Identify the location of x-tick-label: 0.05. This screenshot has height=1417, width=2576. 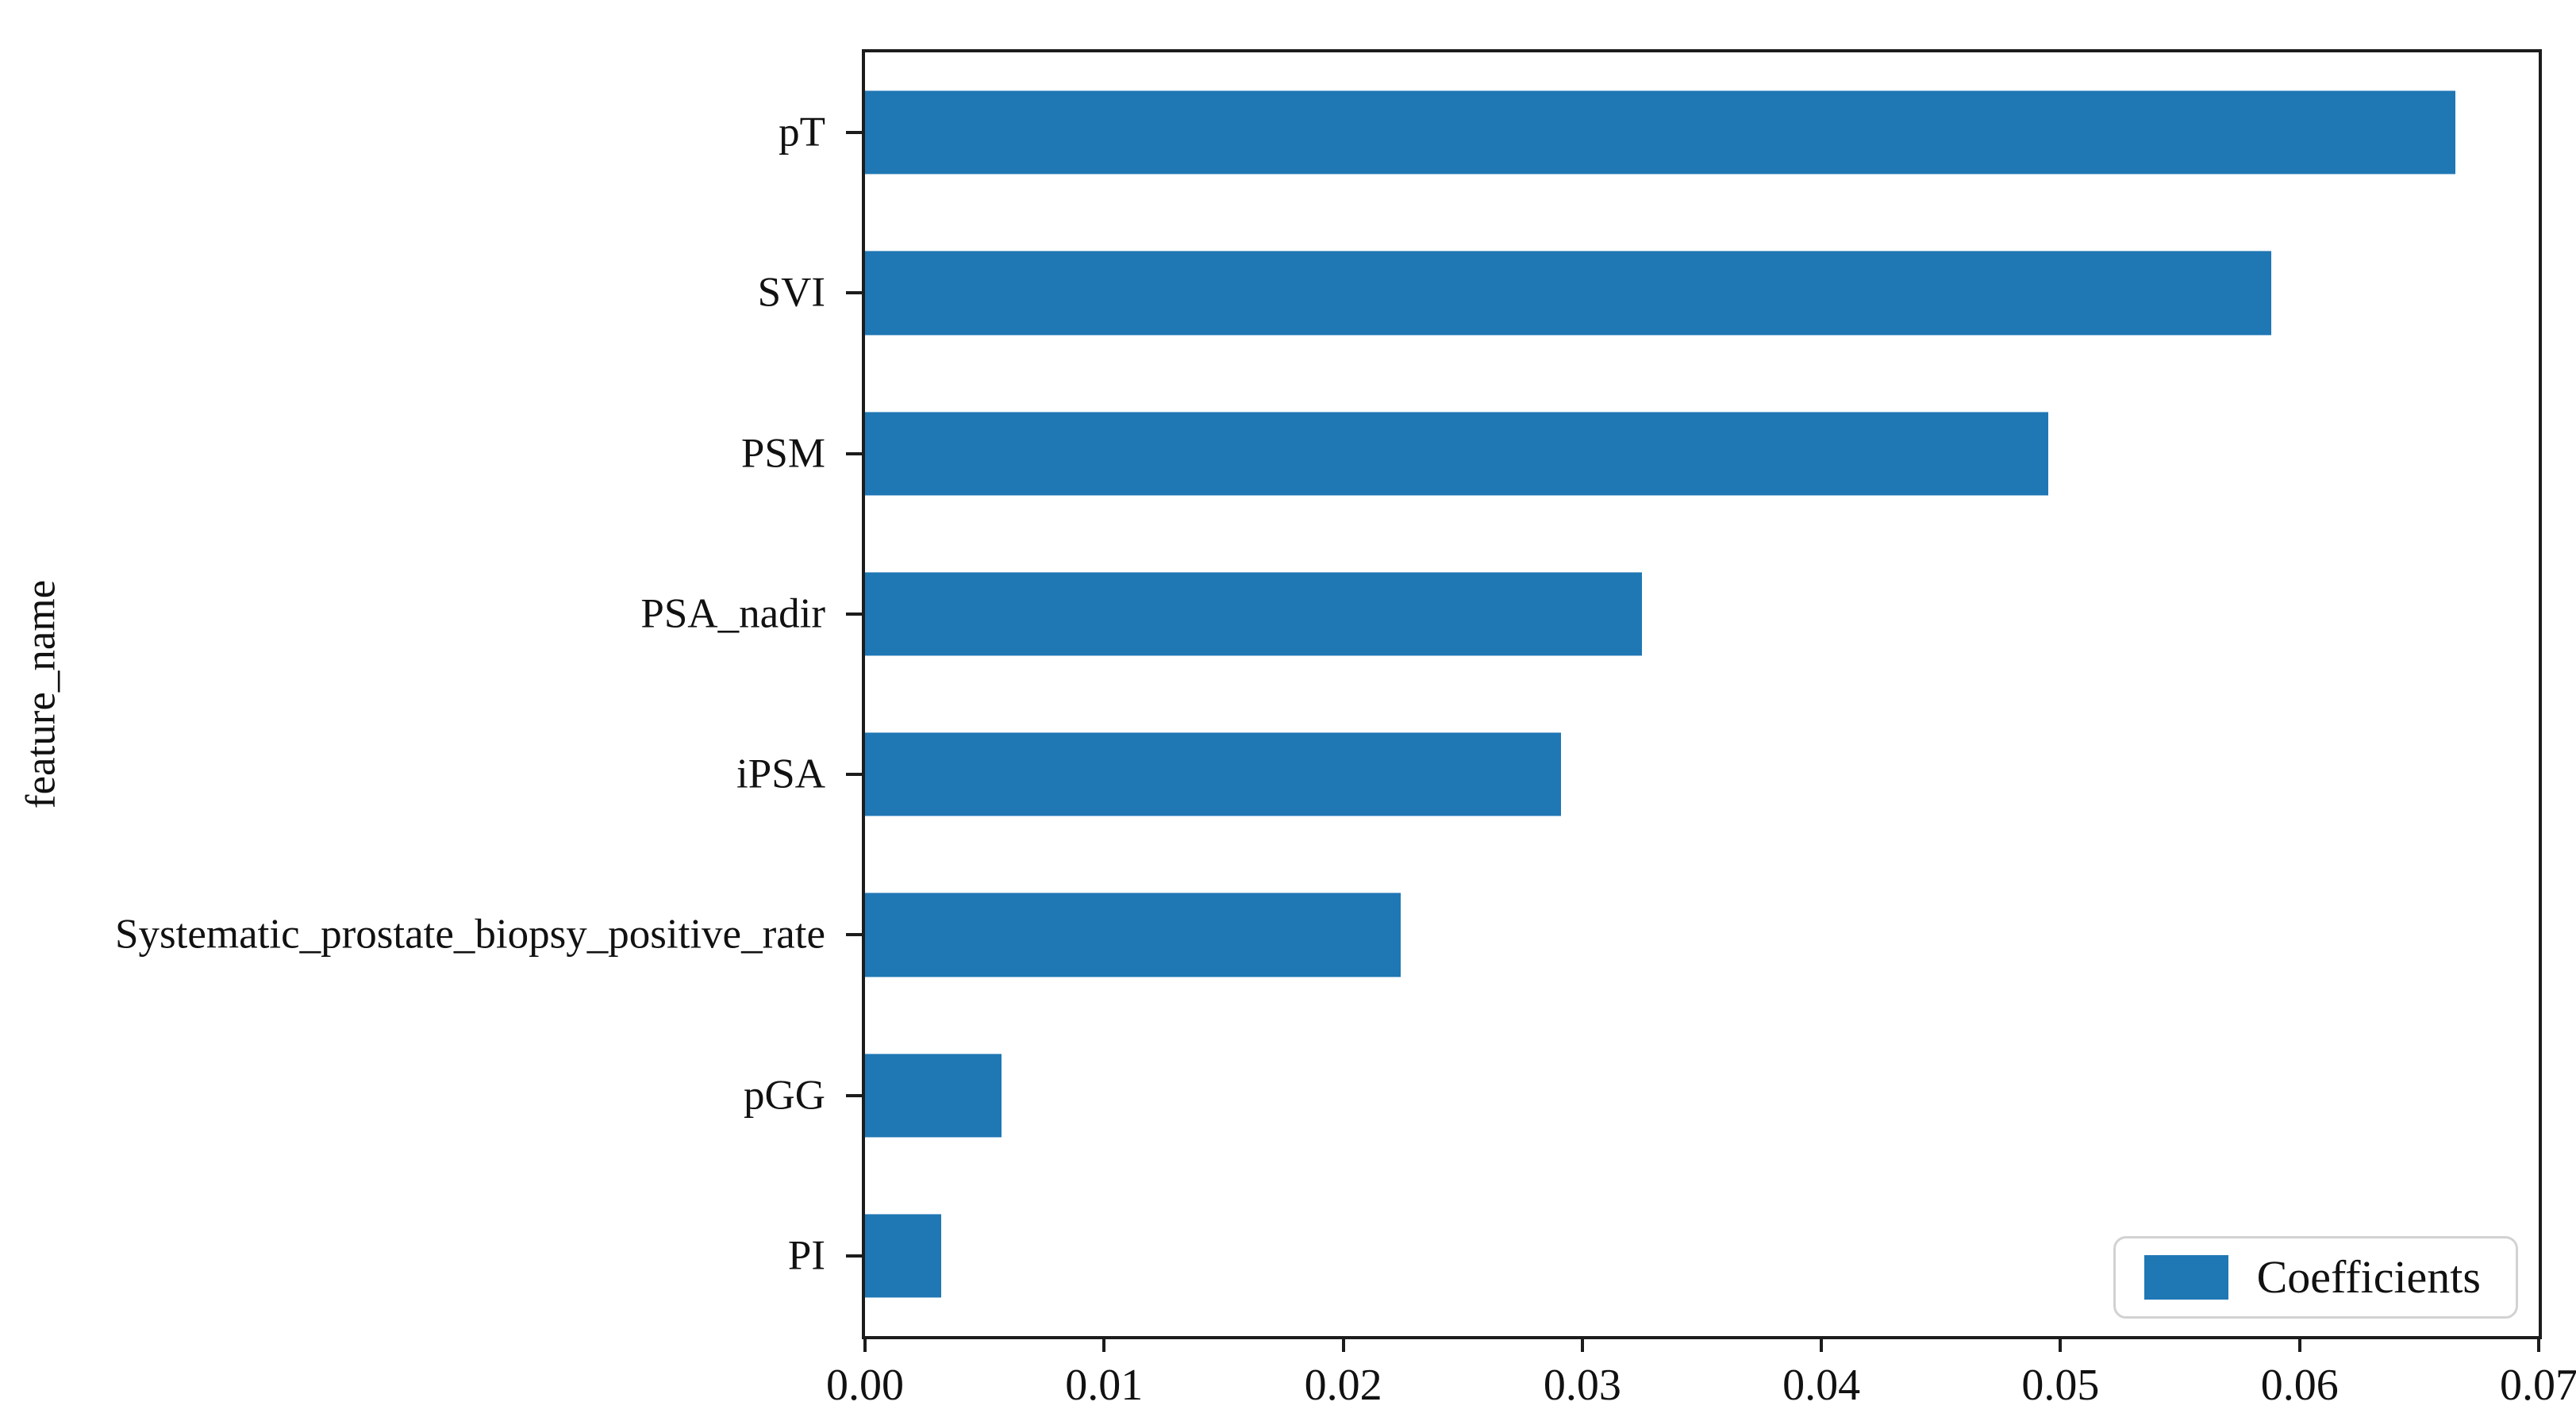
(2060, 1385).